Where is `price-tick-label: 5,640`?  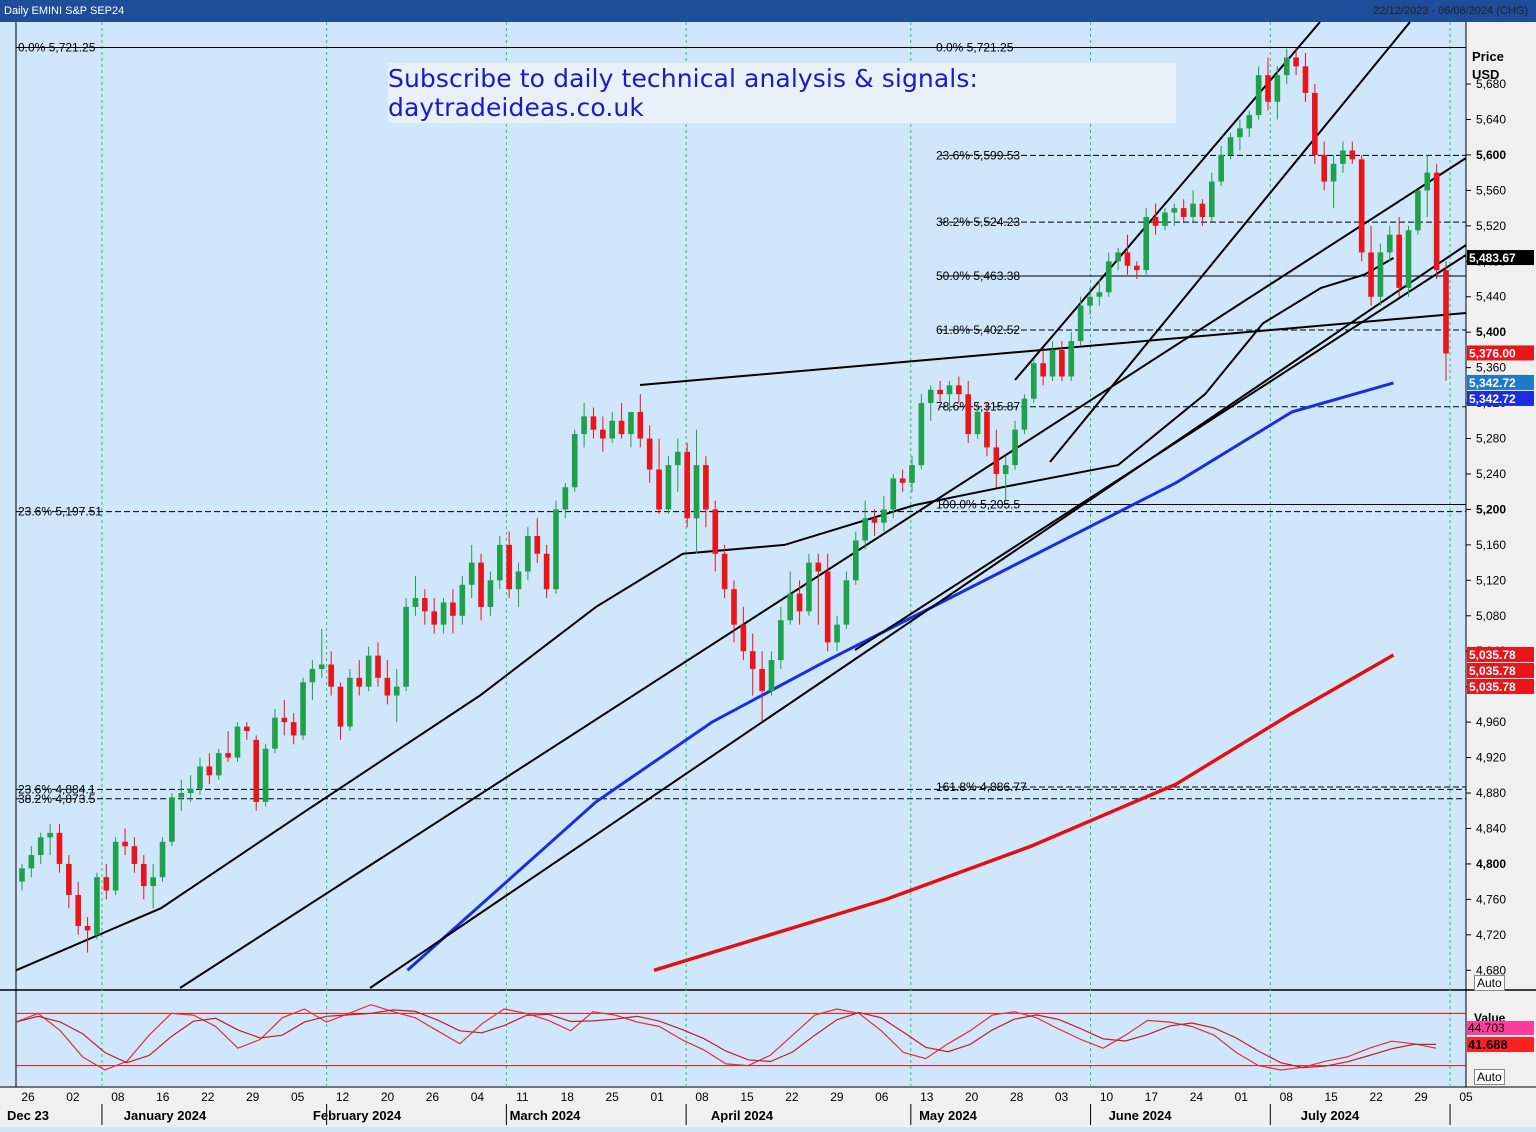 price-tick-label: 5,640 is located at coordinates (1491, 119).